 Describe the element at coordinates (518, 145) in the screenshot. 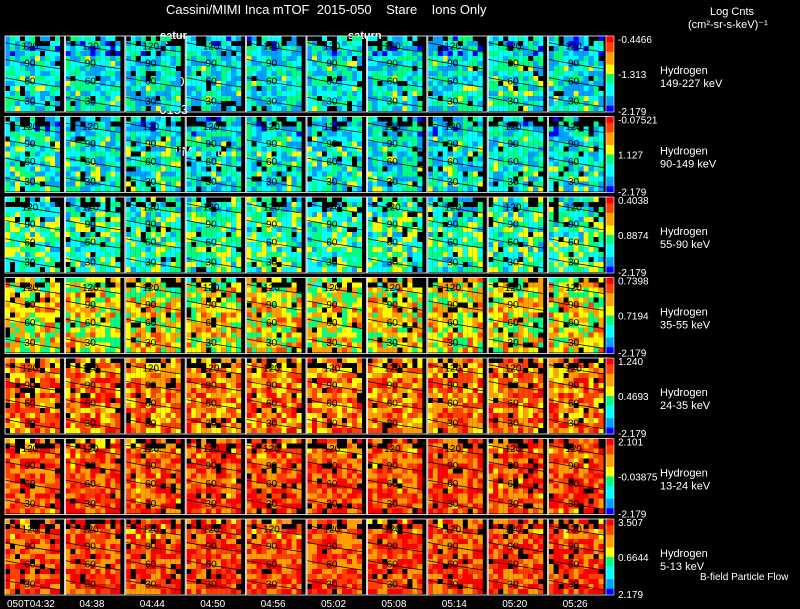

I see `contour-line` at that location.